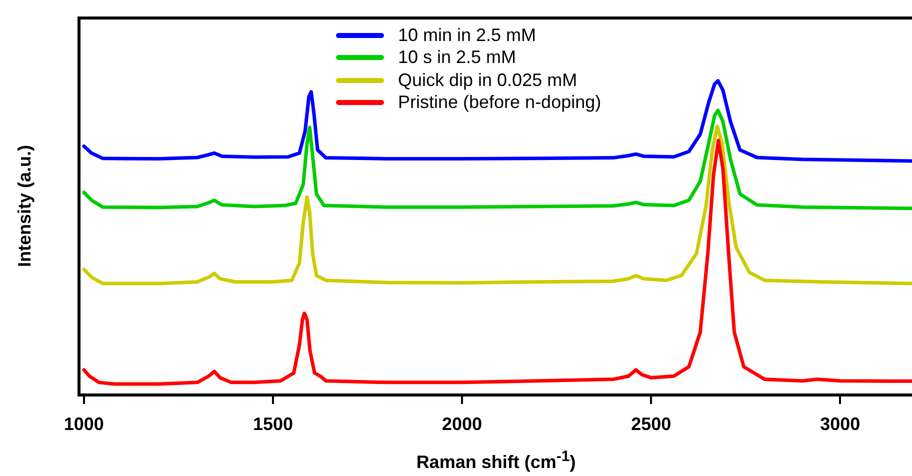 This screenshot has width=912, height=476. What do you see at coordinates (496, 460) in the screenshot?
I see `x-axis-title: Raman shift (cm$^{-1}$)` at bounding box center [496, 460].